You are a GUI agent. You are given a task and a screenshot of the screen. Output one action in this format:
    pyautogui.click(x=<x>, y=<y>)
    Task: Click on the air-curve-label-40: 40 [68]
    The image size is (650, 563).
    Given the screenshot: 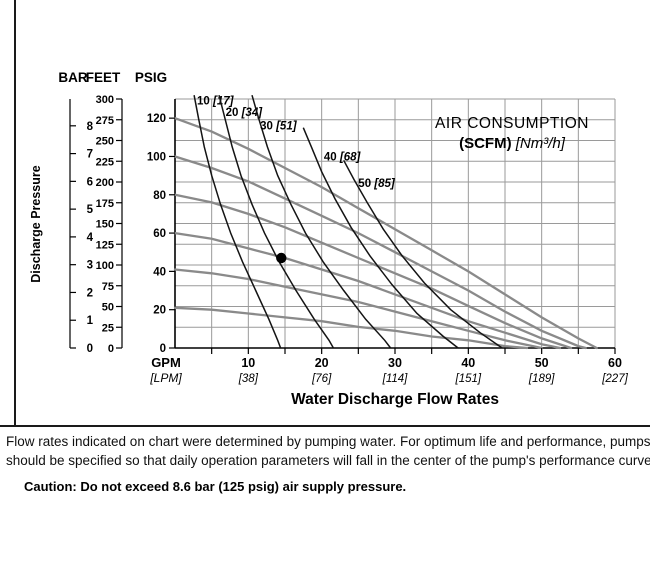 What is the action you would take?
    pyautogui.click(x=343, y=157)
    